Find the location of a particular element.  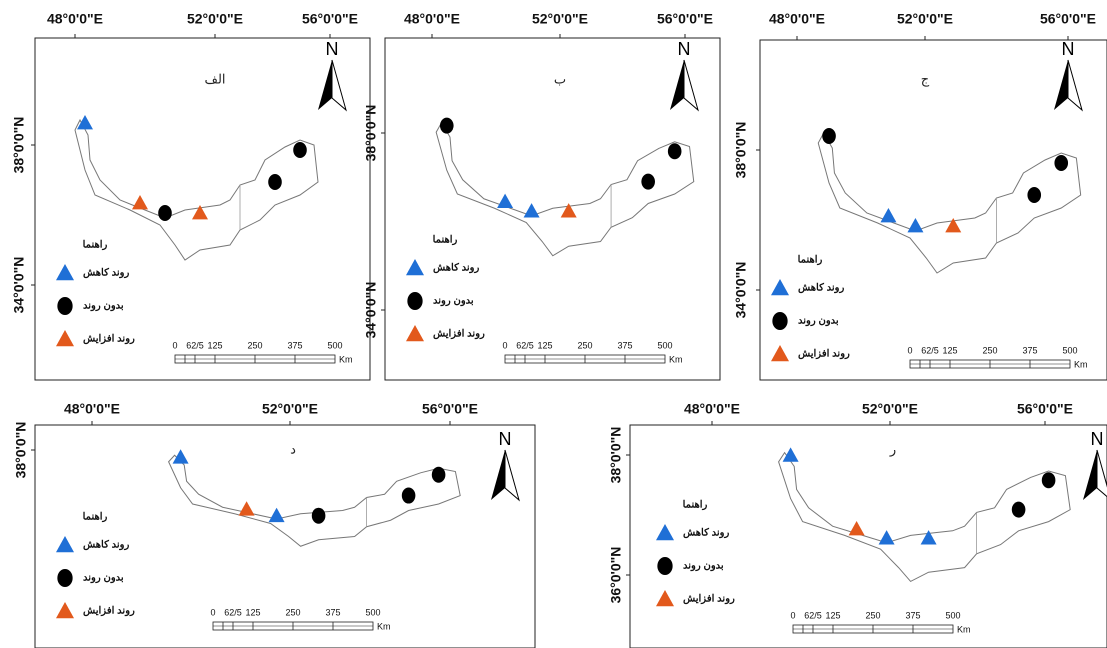

scale-label: 250 is located at coordinates (292, 612).